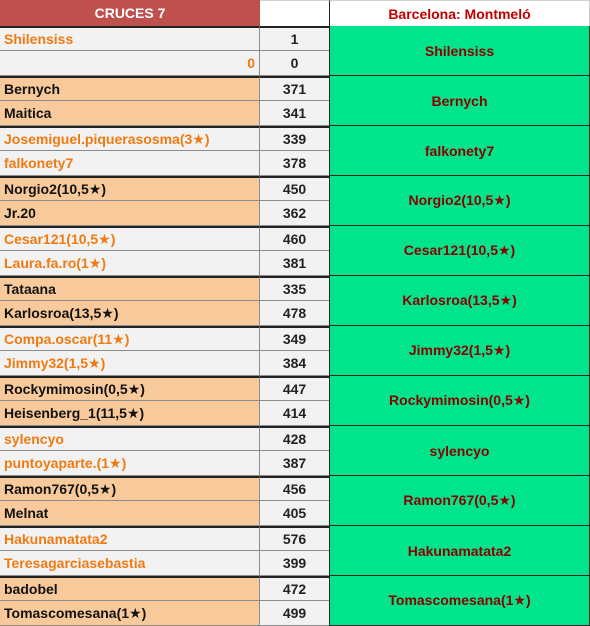 This screenshot has width=590, height=626. What do you see at coordinates (294, 488) in the screenshot?
I see `player-score: 456` at bounding box center [294, 488].